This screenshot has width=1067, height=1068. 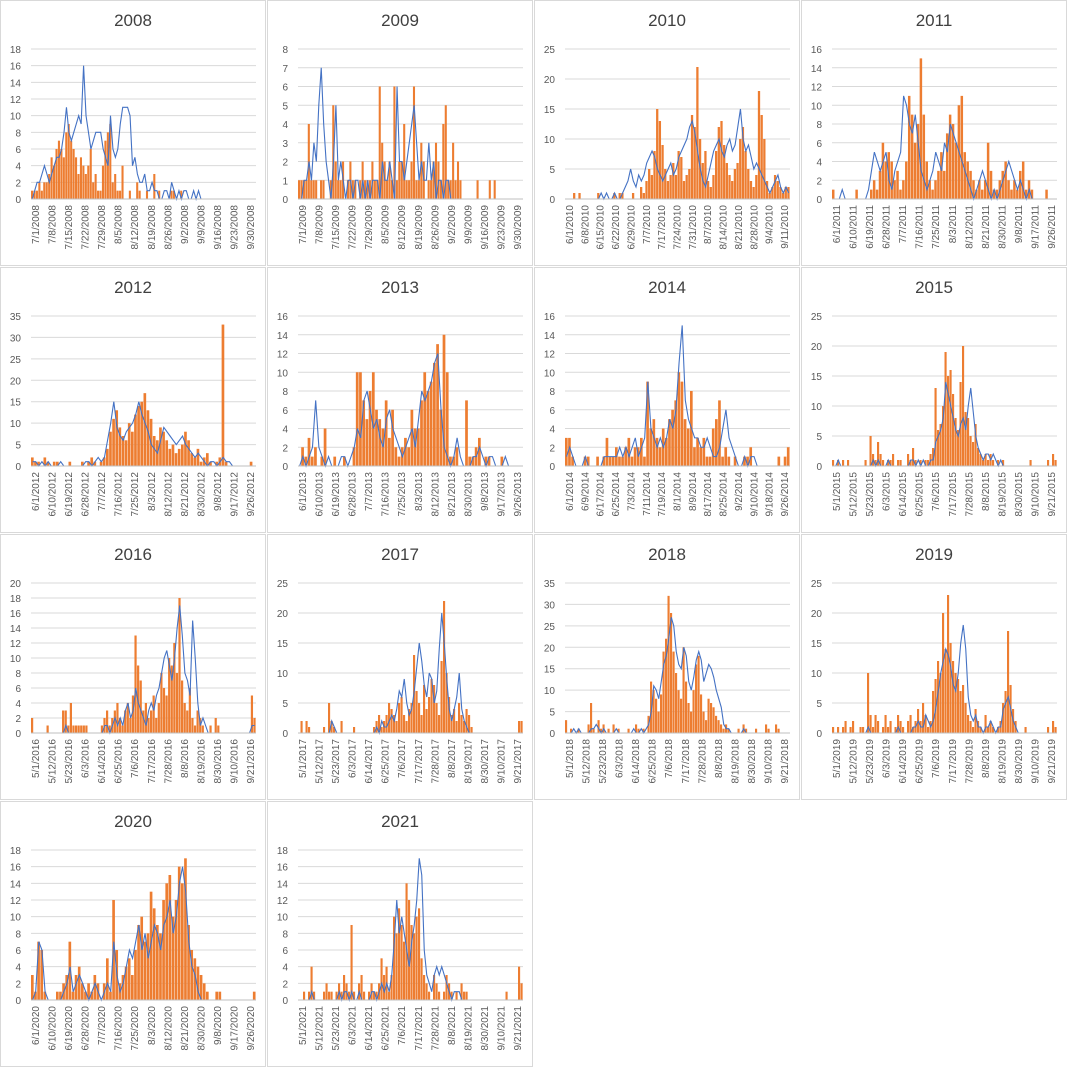 I want to click on x-tick-label: 7/16/2011, so click(x=920, y=227).